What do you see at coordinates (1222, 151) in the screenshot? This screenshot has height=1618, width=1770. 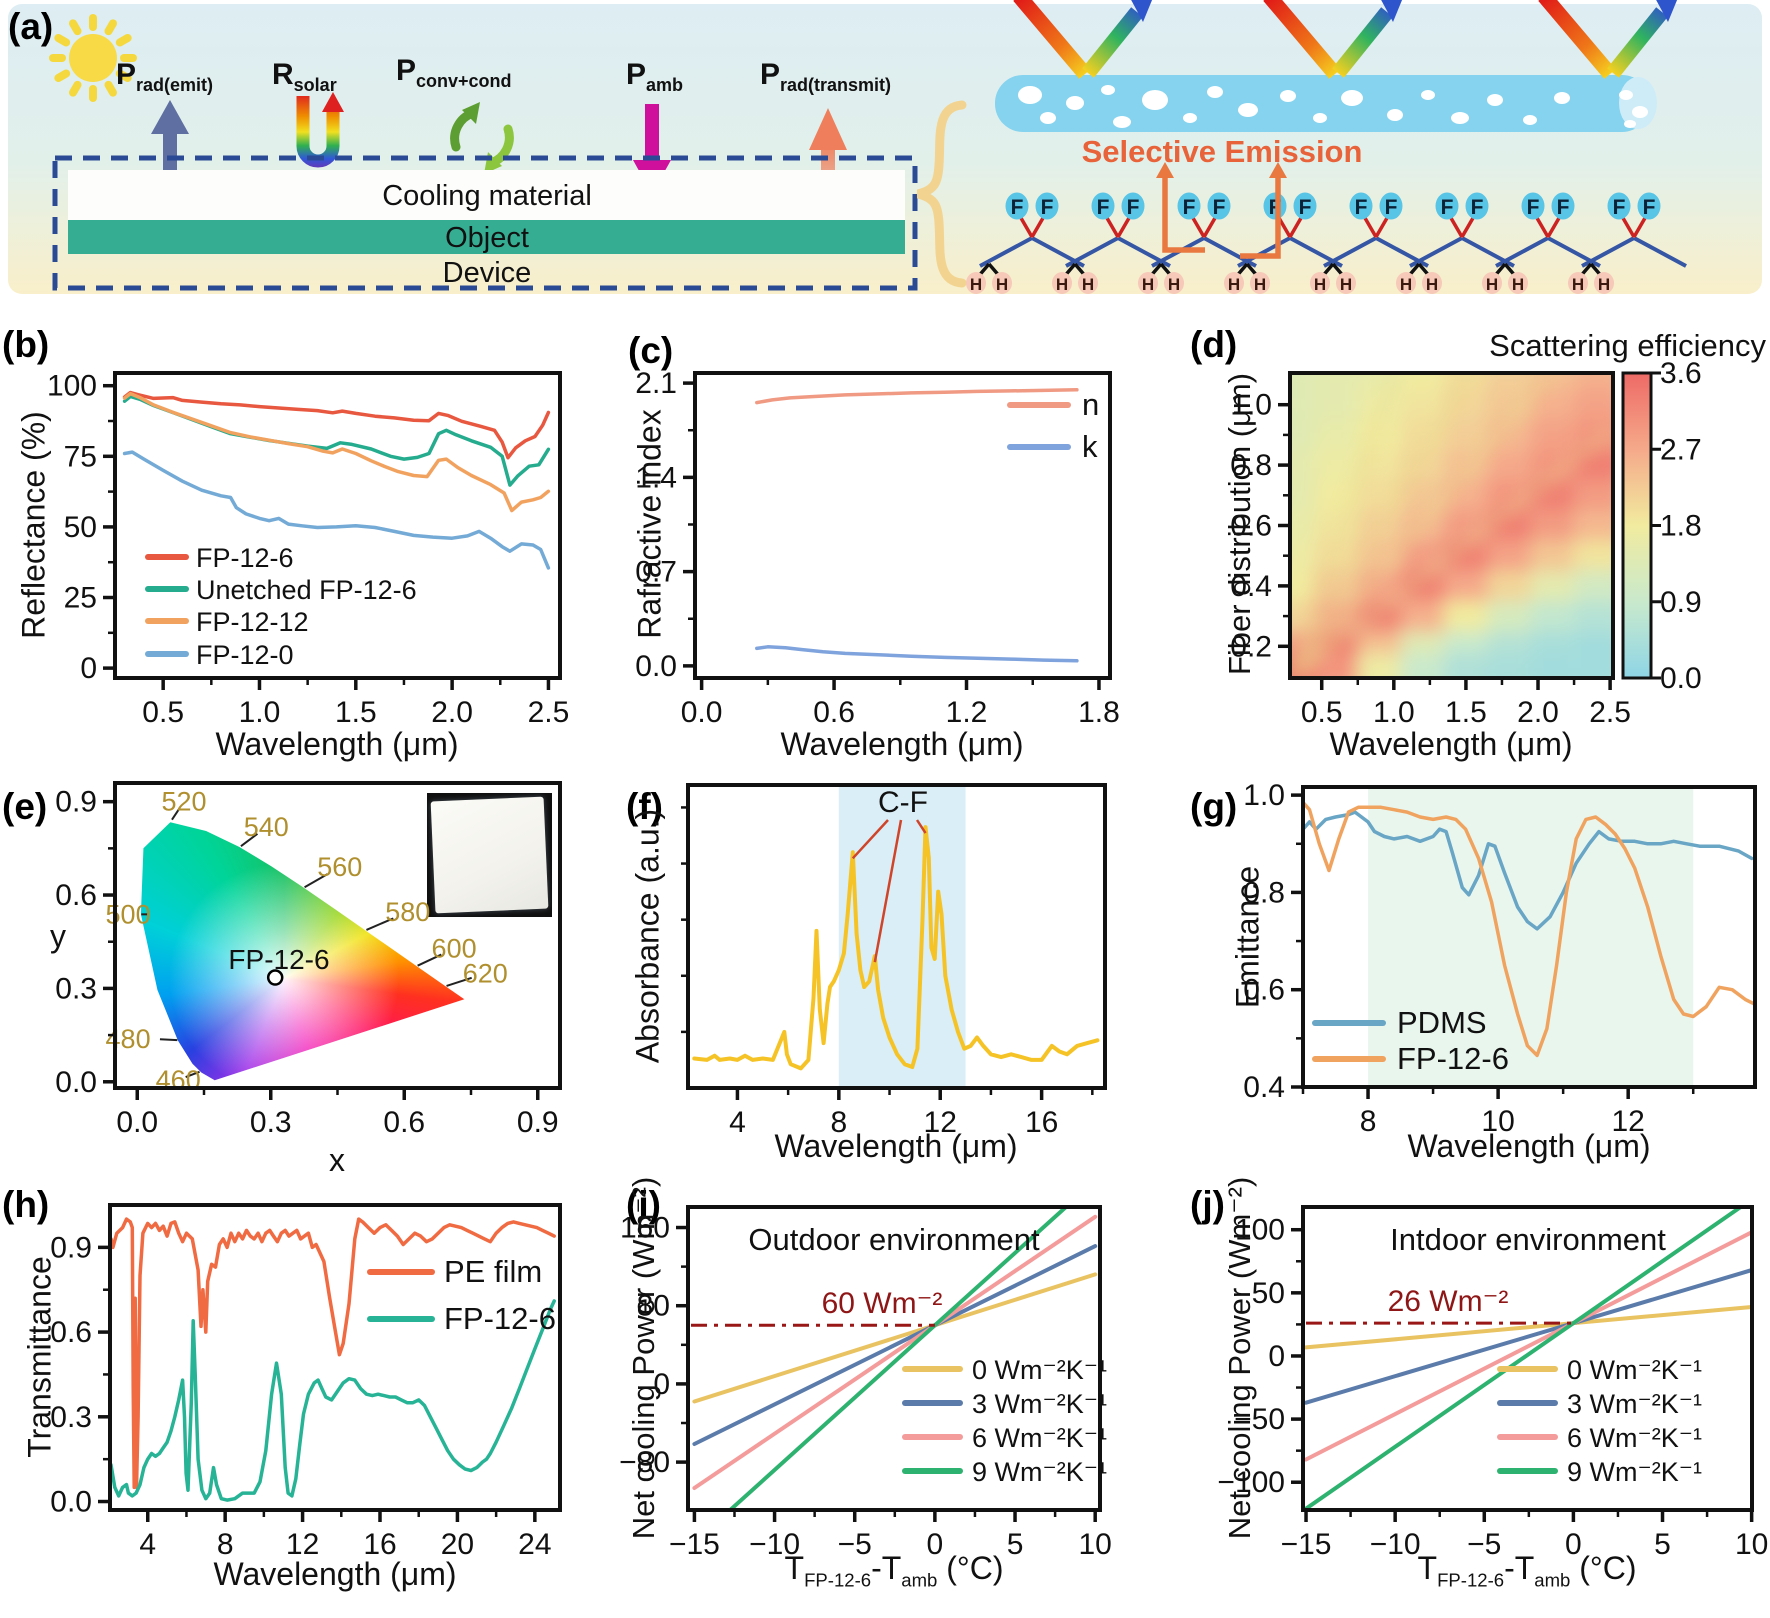 I see `selective-emission-label: Selective Emission` at bounding box center [1222, 151].